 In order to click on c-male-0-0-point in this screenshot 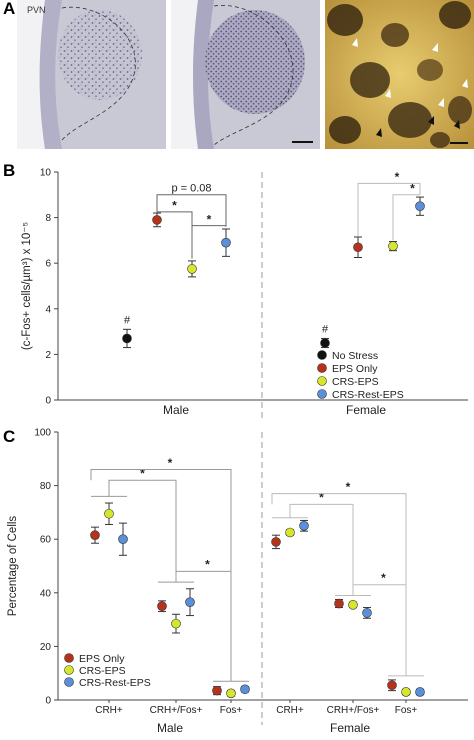, I will do `click(95, 535)`.